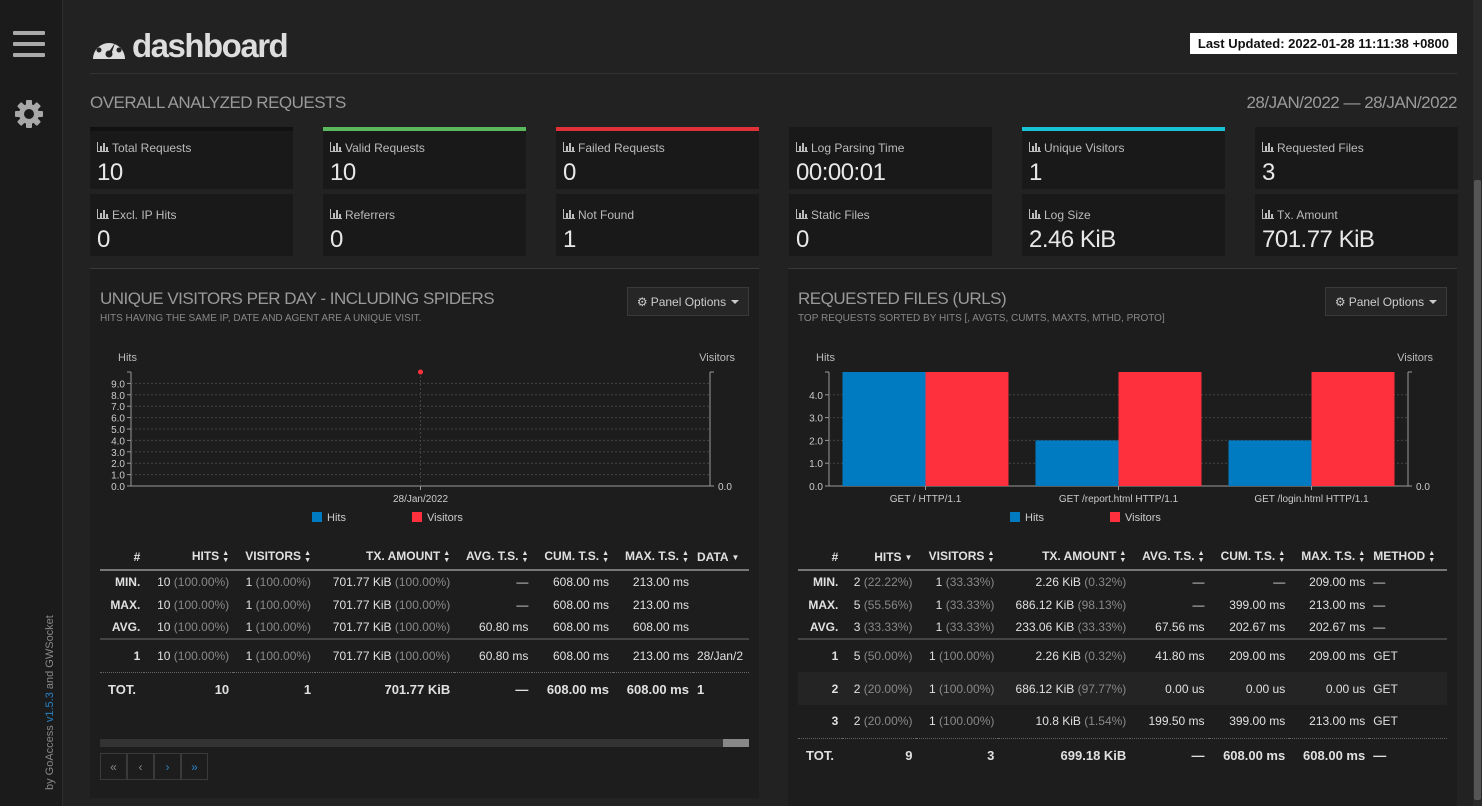 This screenshot has width=1482, height=806. Describe the element at coordinates (493, 604) in the screenshot. I see `cell-avg: —` at that location.